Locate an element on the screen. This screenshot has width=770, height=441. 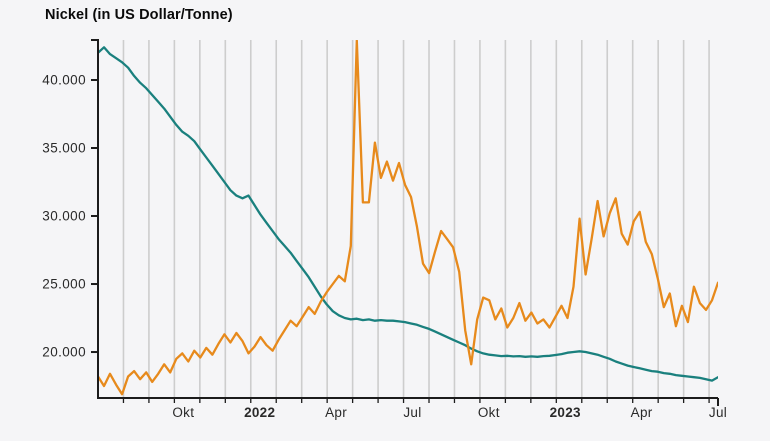
y-axis-tick-label: 35.000 is located at coordinates (64, 147).